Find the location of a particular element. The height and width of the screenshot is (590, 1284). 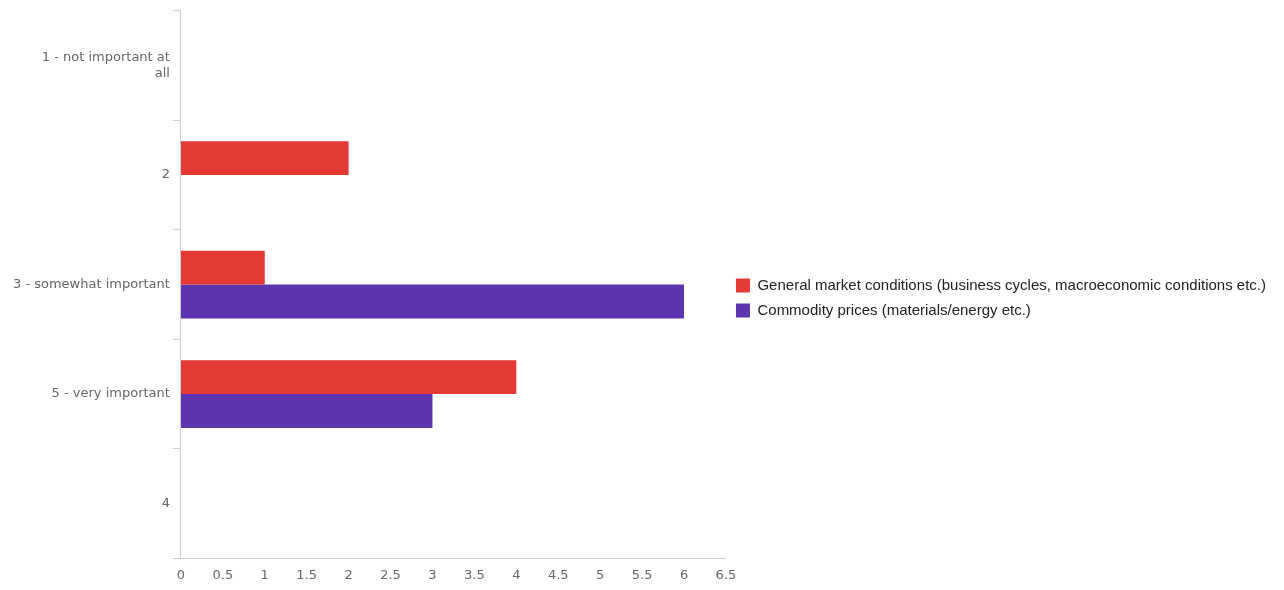

y-tick-label: 2 is located at coordinates (165, 174).